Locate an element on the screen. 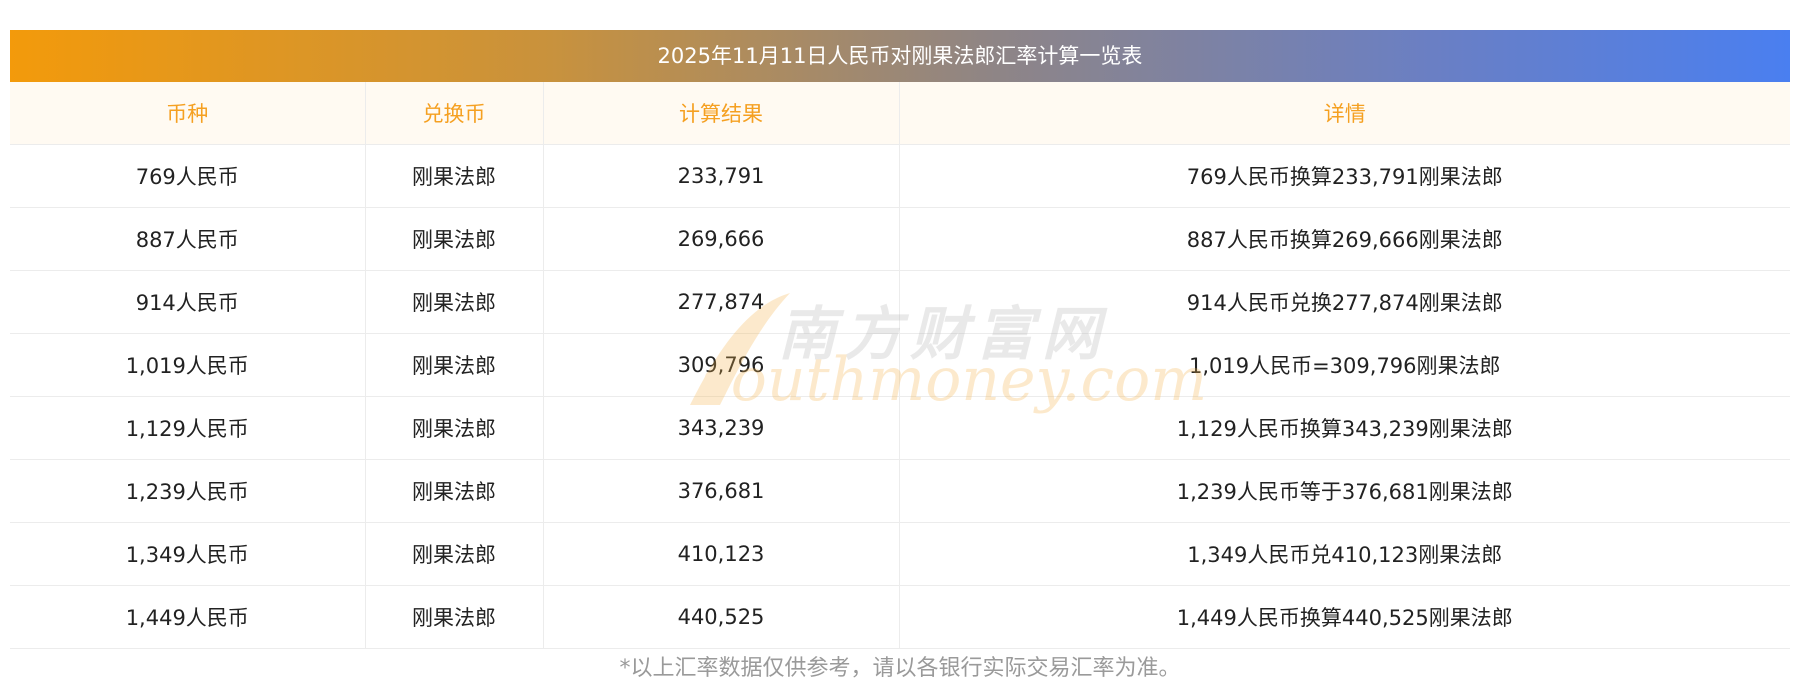  cell-detail: 1,349人民币兑410,123刚果法郎 is located at coordinates (1344, 554).